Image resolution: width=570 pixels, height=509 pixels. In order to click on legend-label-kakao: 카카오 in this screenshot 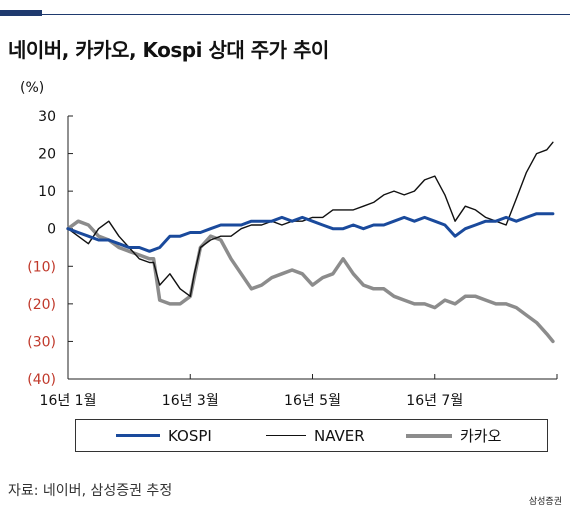, I will do `click(481, 436)`.